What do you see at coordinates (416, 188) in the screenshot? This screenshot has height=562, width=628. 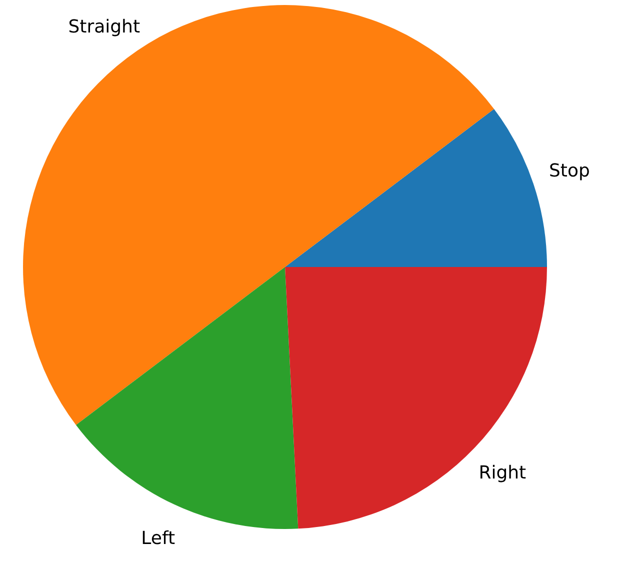 I see `pie-slice` at bounding box center [416, 188].